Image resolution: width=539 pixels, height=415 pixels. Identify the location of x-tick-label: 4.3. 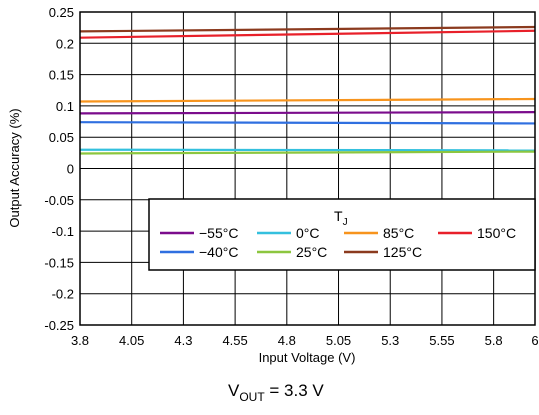
(183, 340).